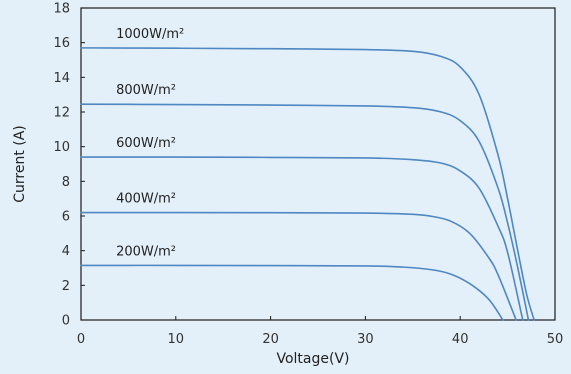  What do you see at coordinates (292, 292) in the screenshot?
I see `curve-200w-m` at bounding box center [292, 292].